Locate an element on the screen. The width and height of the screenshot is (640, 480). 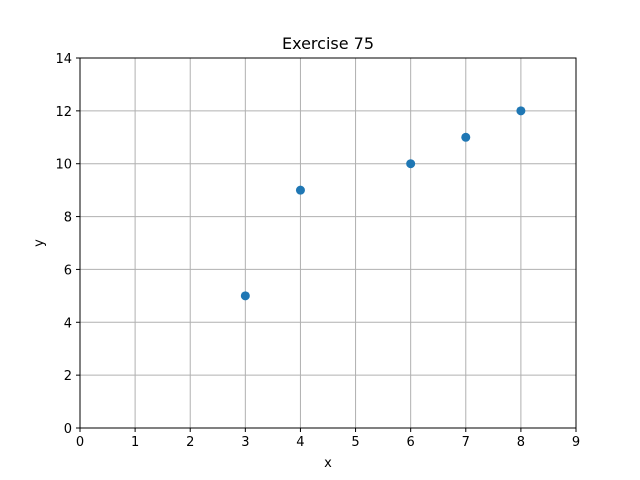
x-tick-label: 4 is located at coordinates (300, 442).